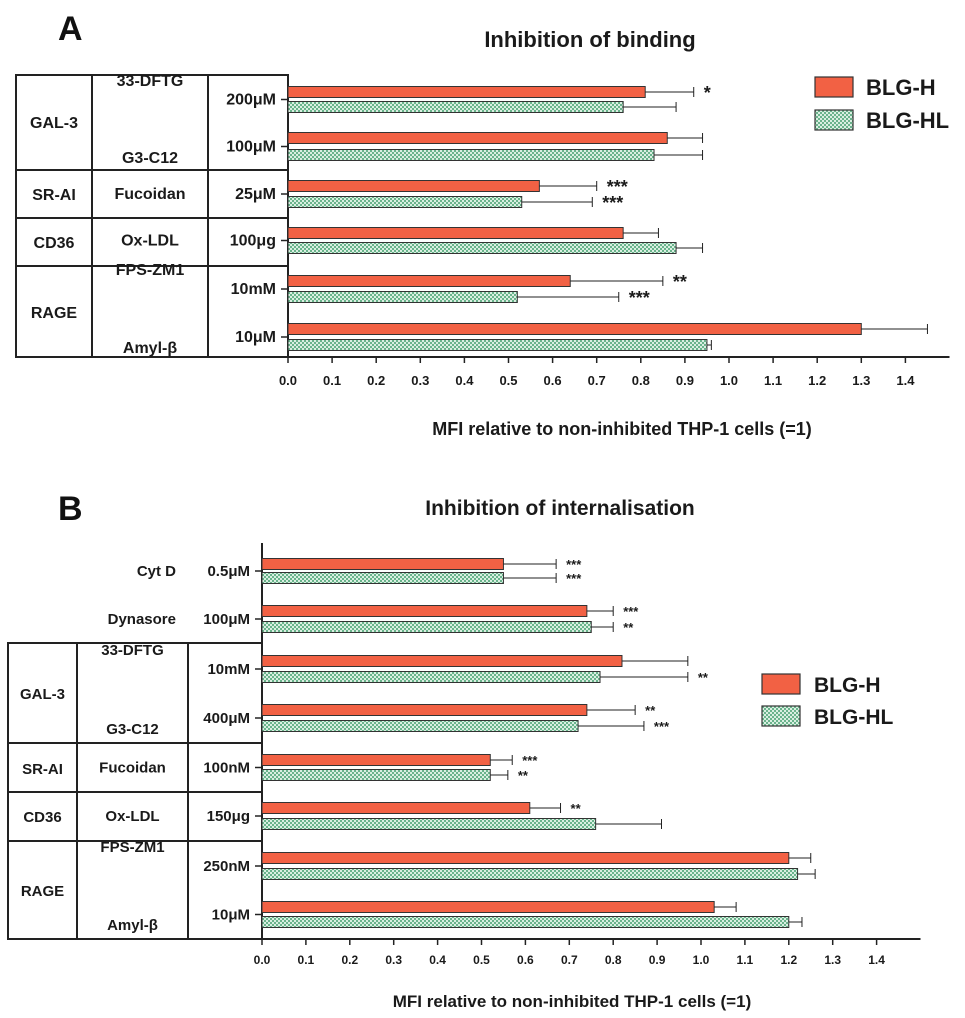 The width and height of the screenshot is (965, 1018). I want to click on dose-label: 25μM, so click(255, 194).